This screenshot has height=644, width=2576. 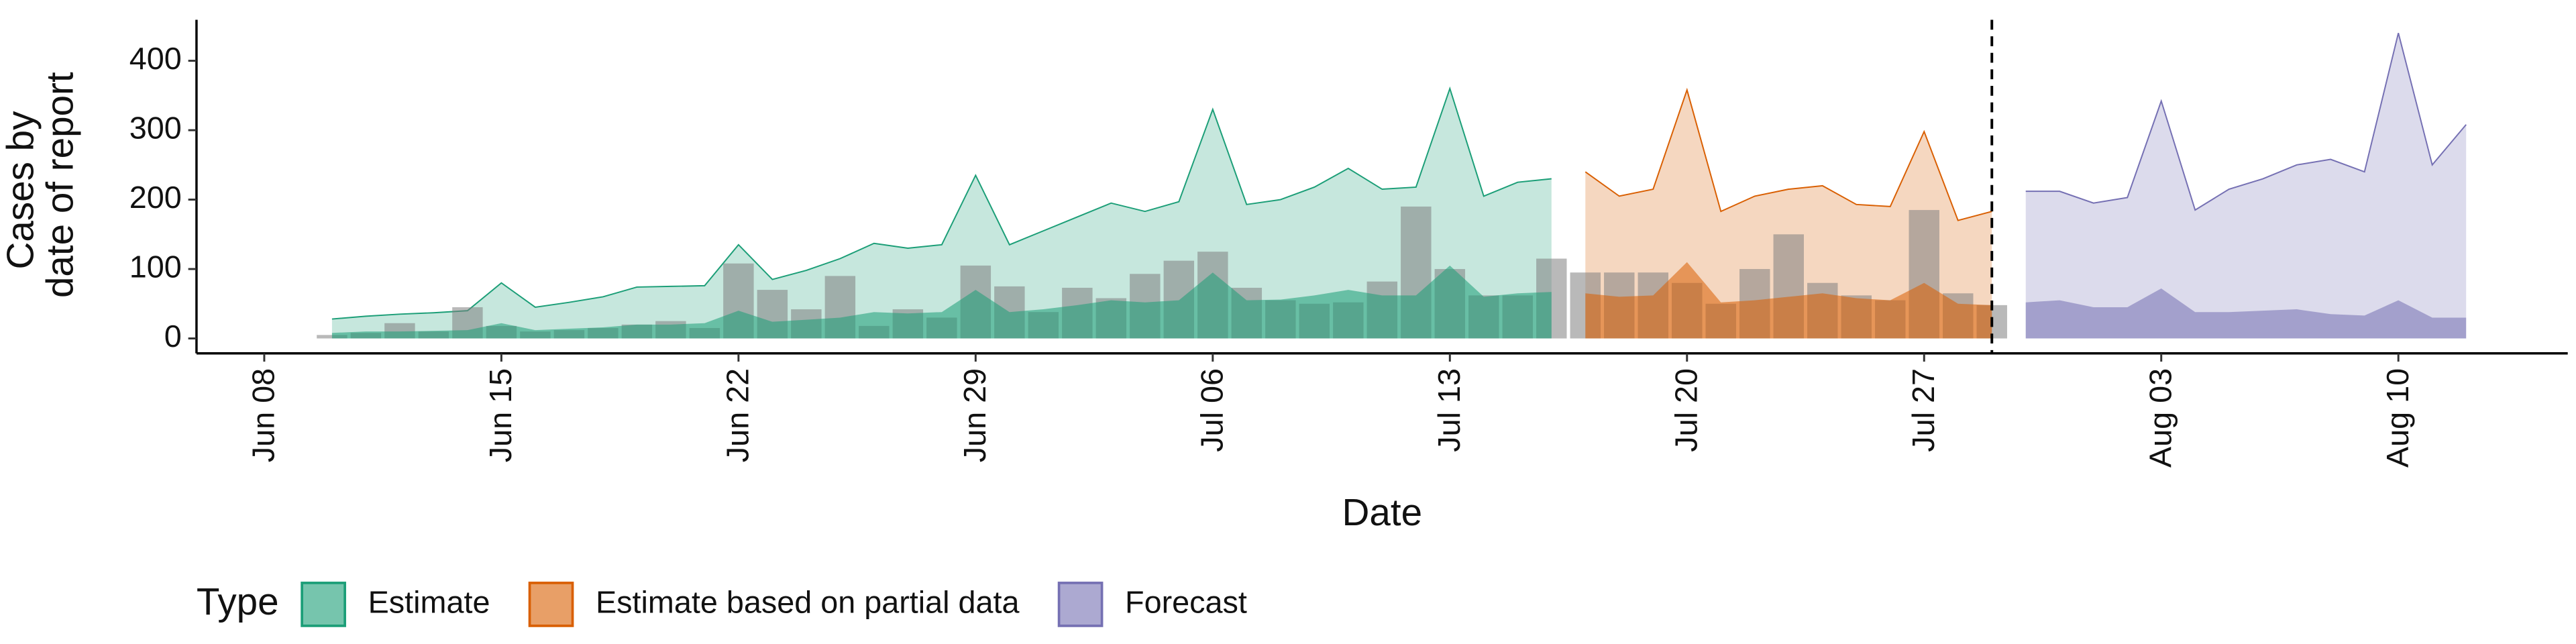 What do you see at coordinates (1186, 601) in the screenshot?
I see `legend-label: Forecast` at bounding box center [1186, 601].